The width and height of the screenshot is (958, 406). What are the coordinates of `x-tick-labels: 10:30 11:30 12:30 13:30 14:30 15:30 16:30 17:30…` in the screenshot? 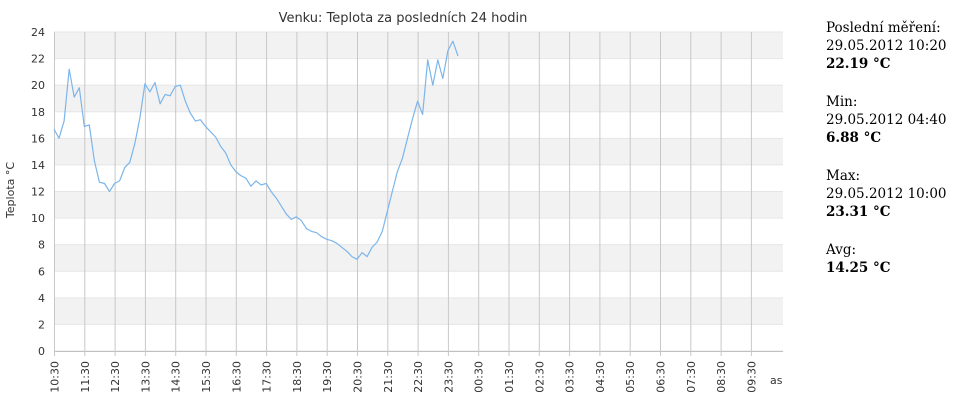 It's located at (404, 377).